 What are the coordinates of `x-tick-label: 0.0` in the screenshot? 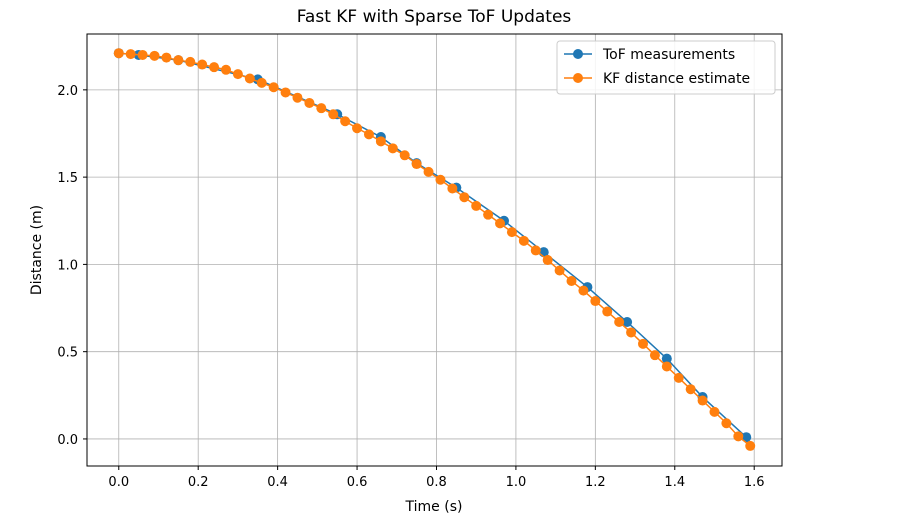 It's located at (118, 482).